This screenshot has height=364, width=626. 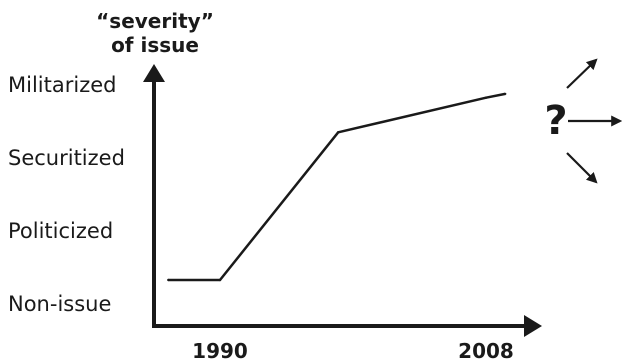 I want to click on future-decrease-arrow, so click(x=582, y=168).